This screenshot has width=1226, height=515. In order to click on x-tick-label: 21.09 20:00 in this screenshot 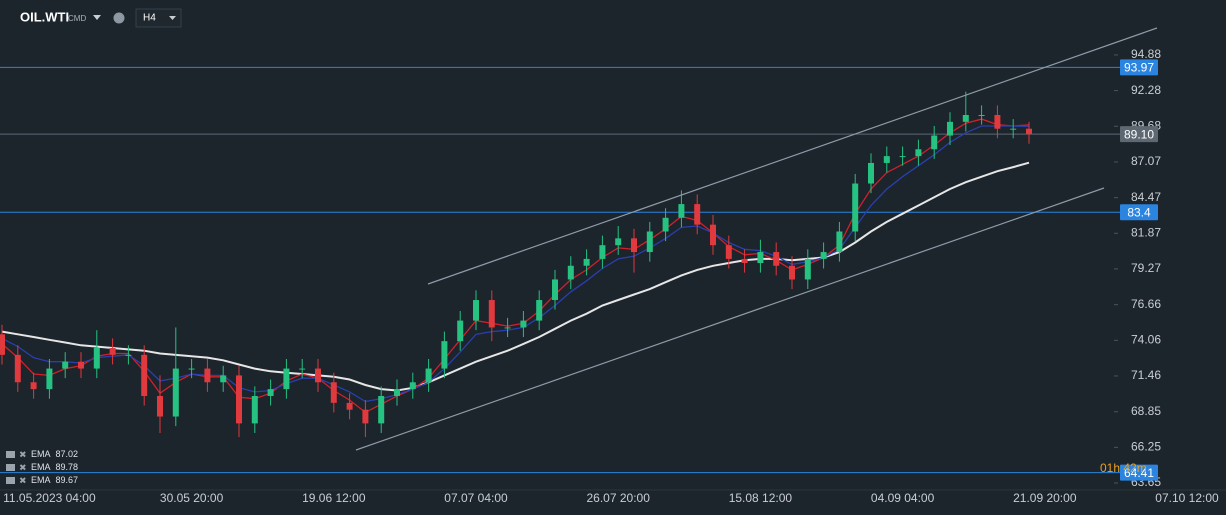, I will do `click(1045, 498)`.